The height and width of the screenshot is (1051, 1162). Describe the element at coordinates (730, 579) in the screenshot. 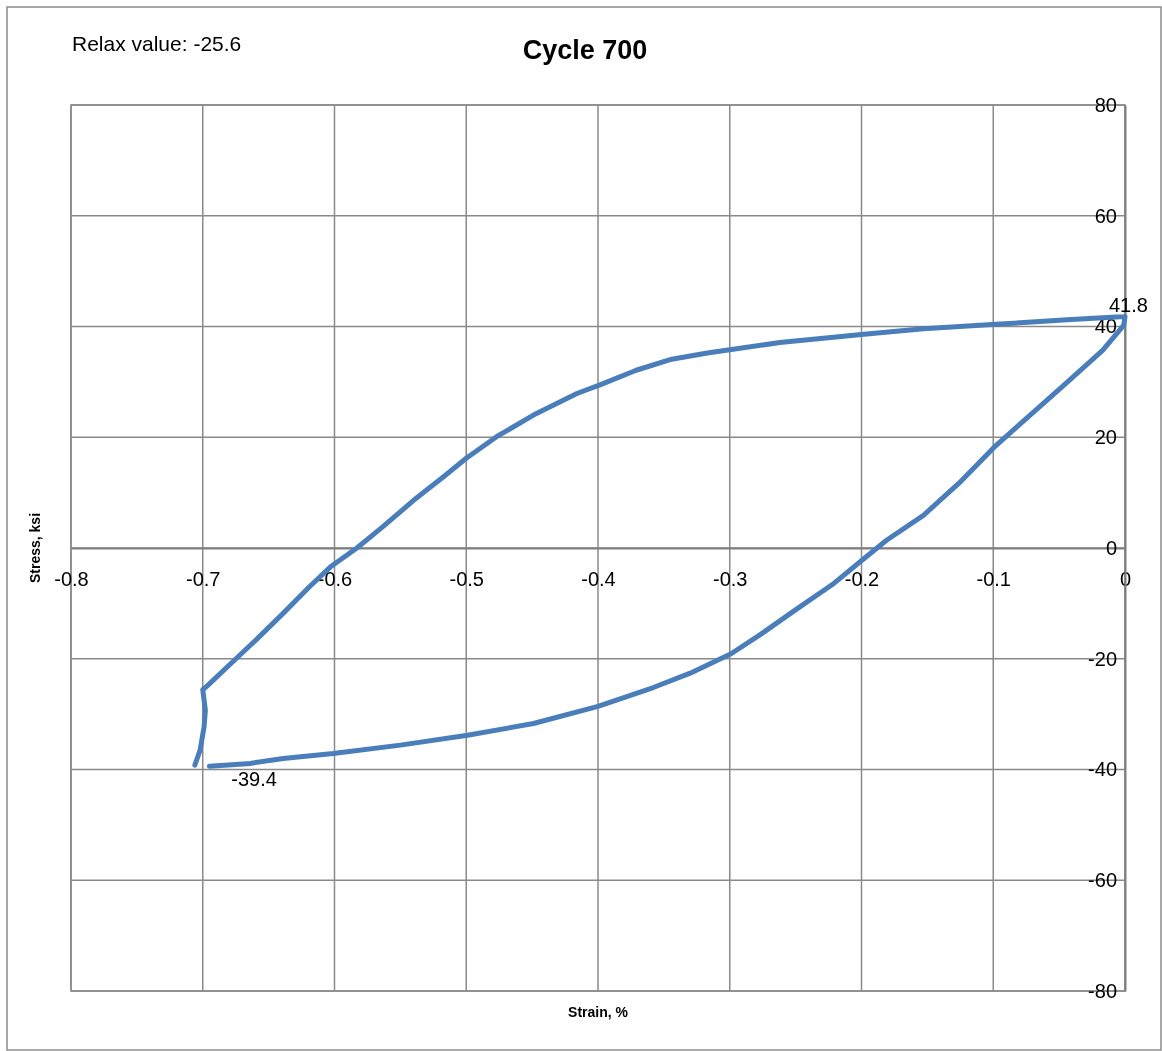

I see `x-tick-label: -0.3` at that location.